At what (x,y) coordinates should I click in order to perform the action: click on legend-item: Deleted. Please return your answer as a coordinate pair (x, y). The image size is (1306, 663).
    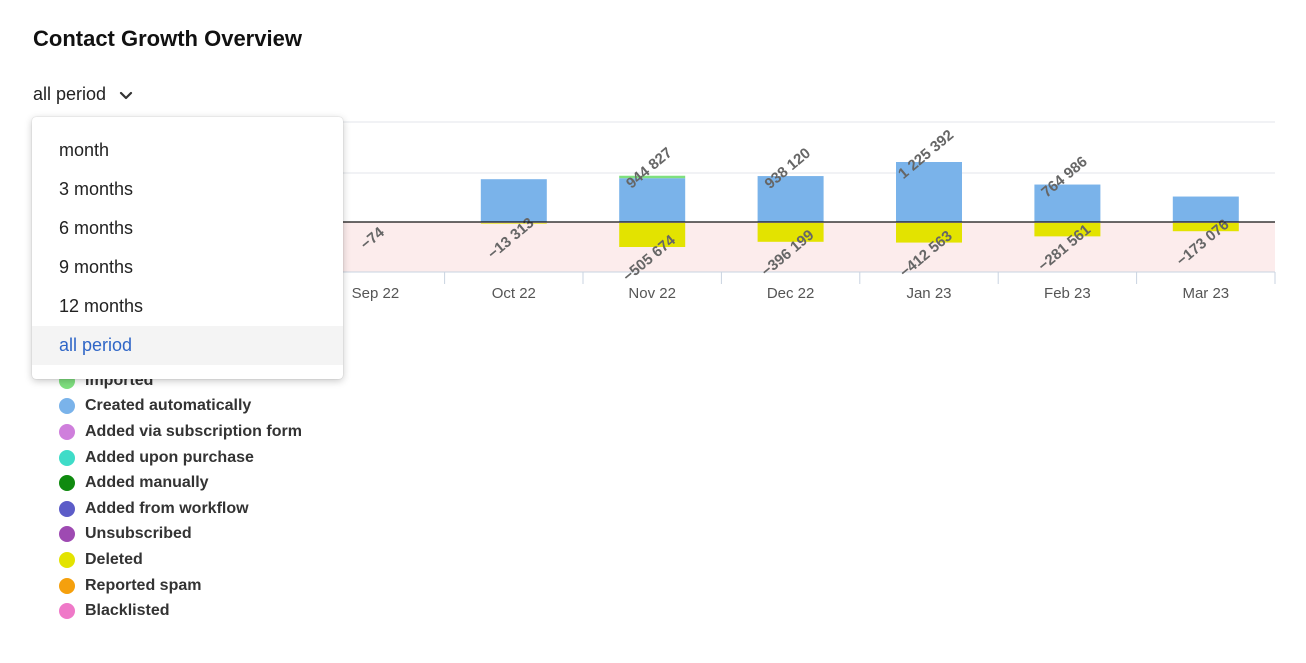
    Looking at the image, I should click on (180, 560).